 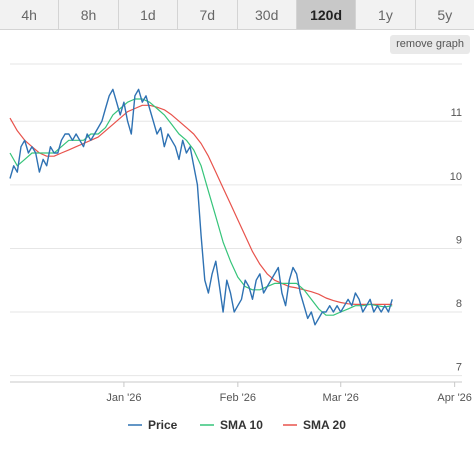 I want to click on tab-1d: 1d, so click(x=148, y=15).